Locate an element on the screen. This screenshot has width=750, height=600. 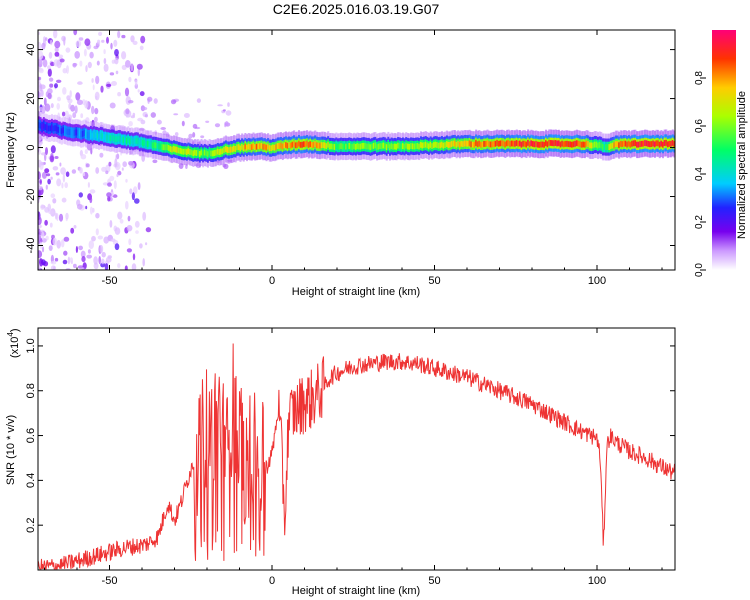
spectrogram-x-tick-label: 0 is located at coordinates (272, 281).